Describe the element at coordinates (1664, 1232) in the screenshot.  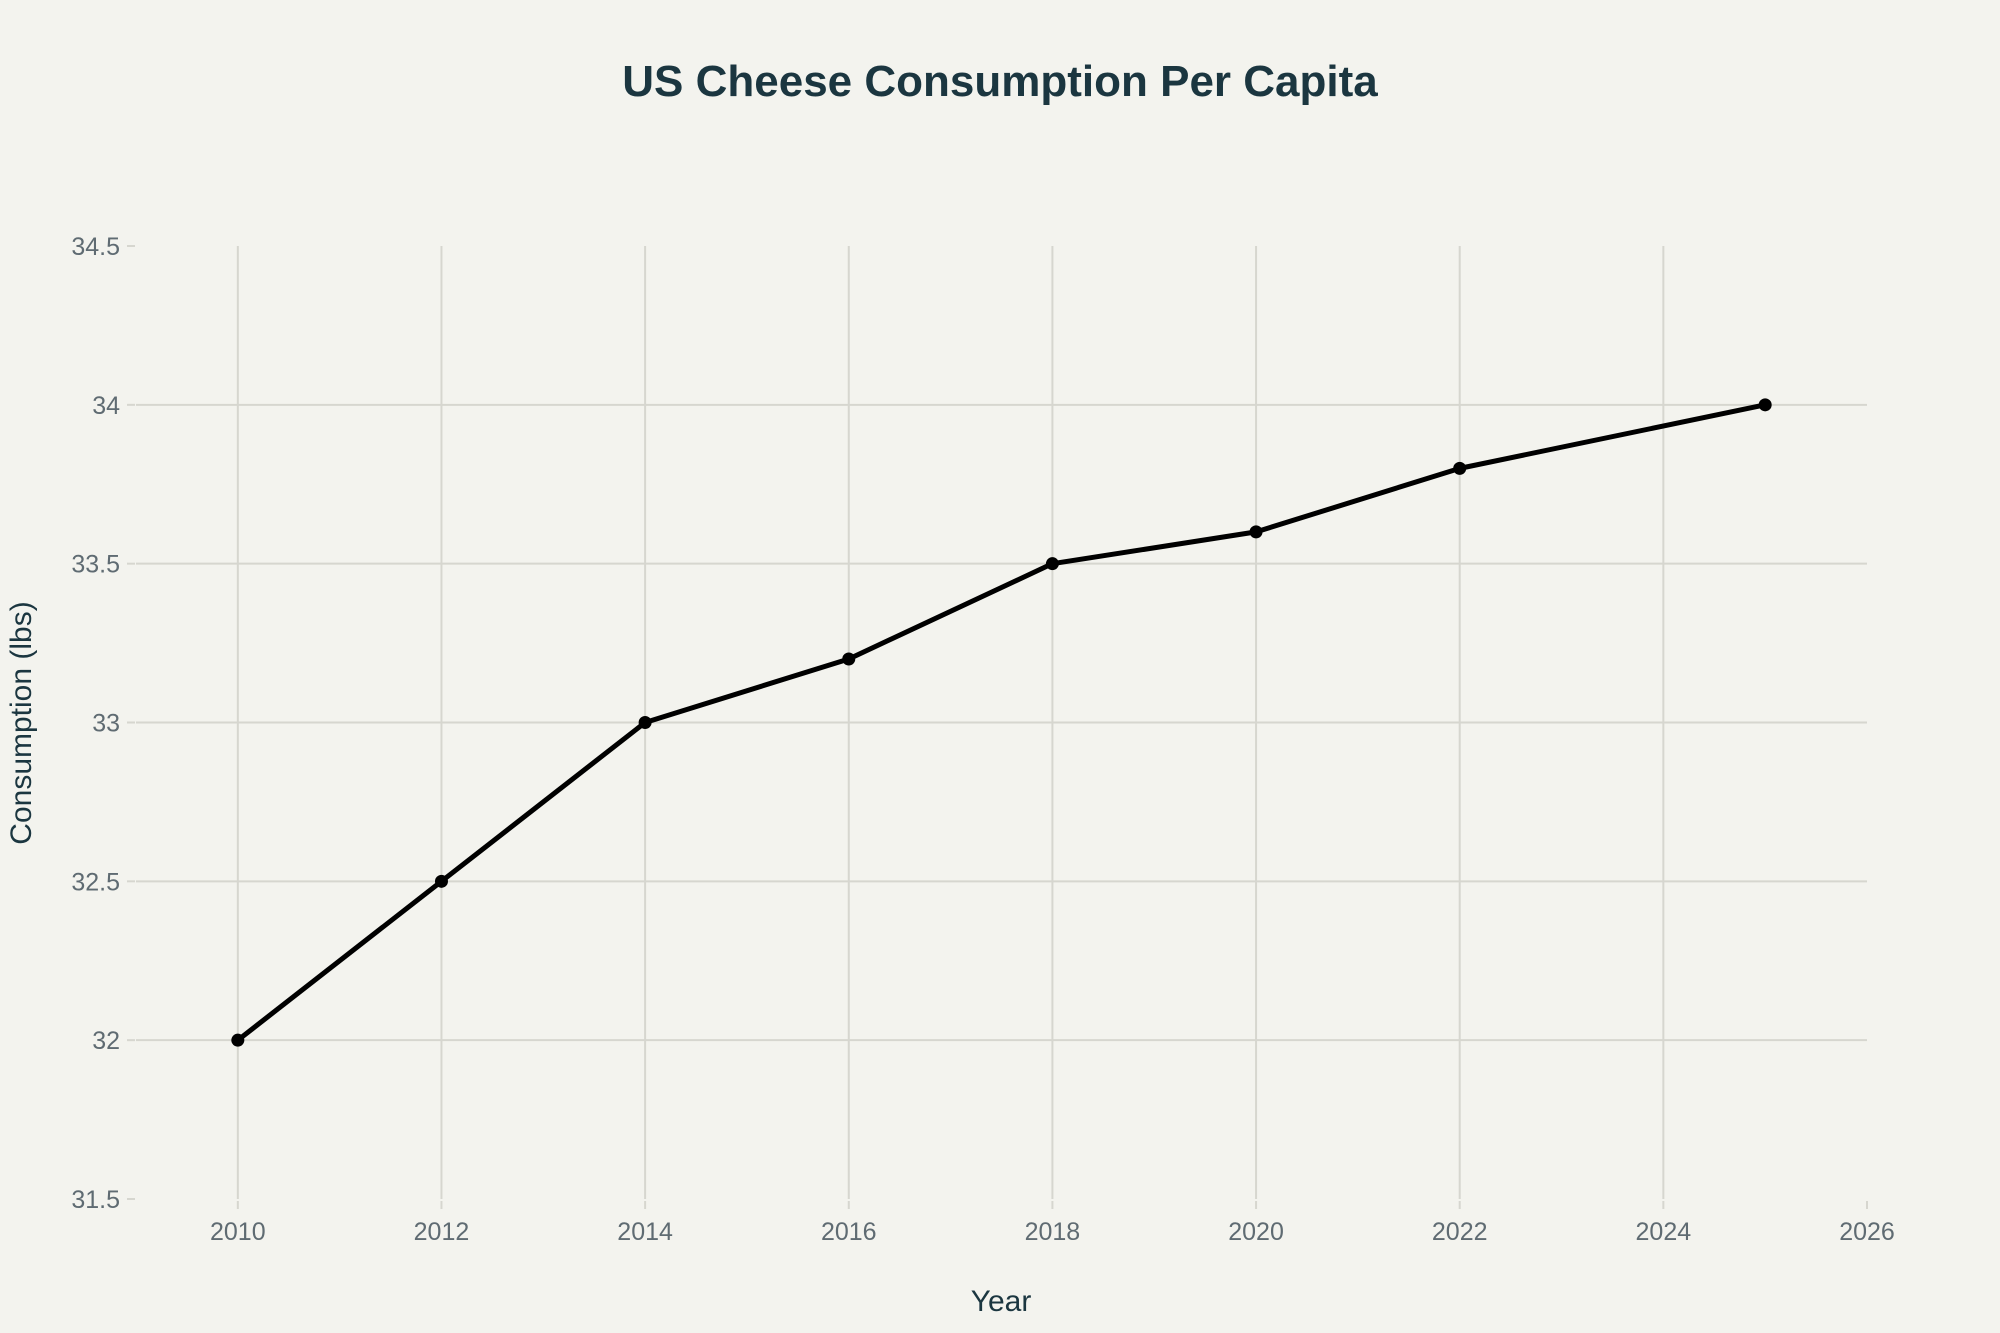
I see `x-tick-label: 2024` at that location.